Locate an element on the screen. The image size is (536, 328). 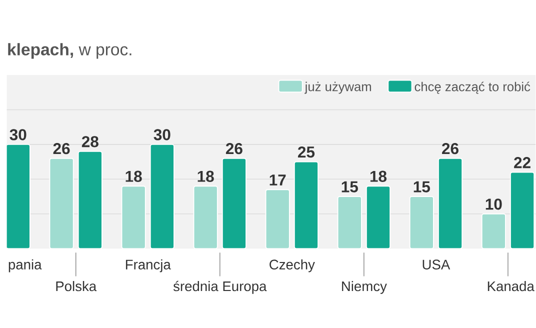
data-label: 25 is located at coordinates (306, 152).